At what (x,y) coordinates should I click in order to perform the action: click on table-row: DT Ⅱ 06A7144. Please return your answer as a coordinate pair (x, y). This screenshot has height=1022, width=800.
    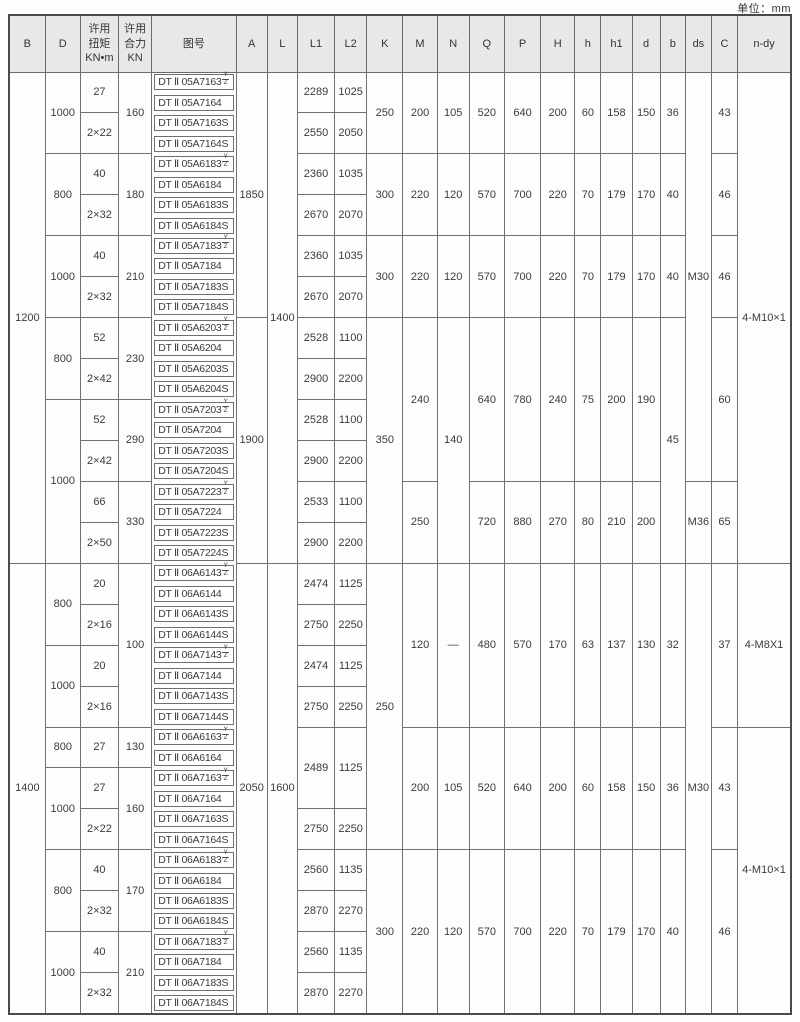
    Looking at the image, I should click on (400, 676).